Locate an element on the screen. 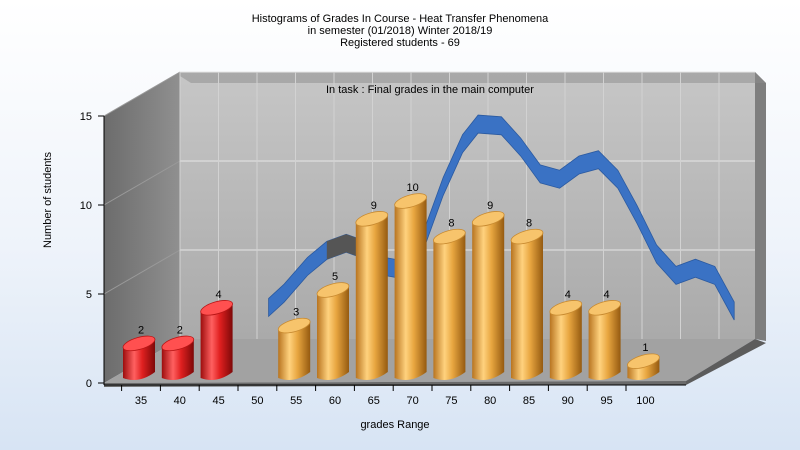 The width and height of the screenshot is (800, 450). bar-95: 4 is located at coordinates (604, 334).